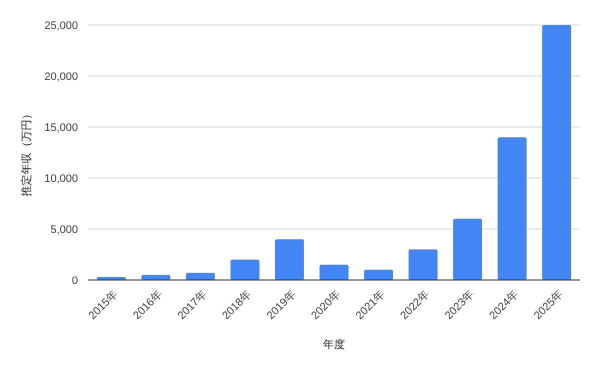  What do you see at coordinates (334, 344) in the screenshot?
I see `x-axis-title: 年度` at bounding box center [334, 344].